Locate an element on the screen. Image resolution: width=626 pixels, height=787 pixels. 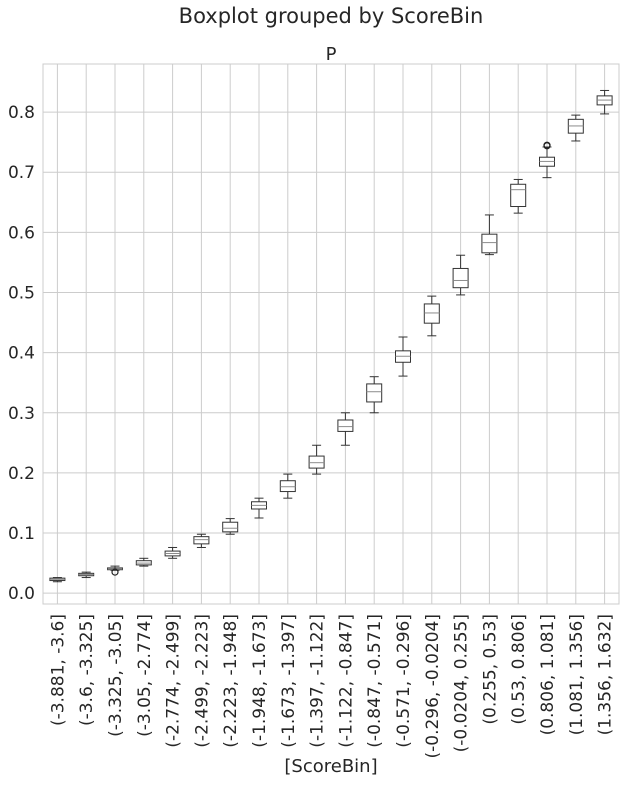
y-tick-label: 0.2 is located at coordinates (21, 474).